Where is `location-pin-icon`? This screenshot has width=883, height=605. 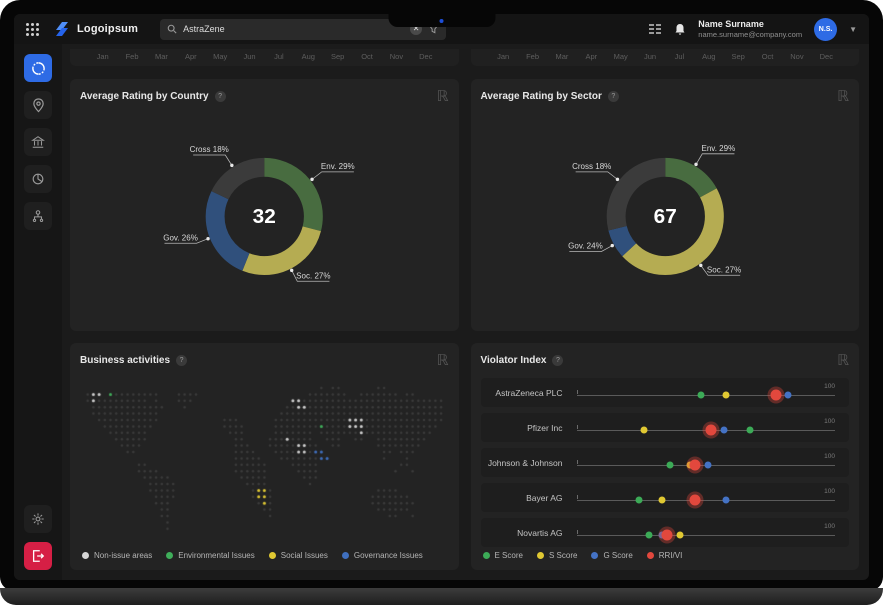 location-pin-icon is located at coordinates (38, 104).